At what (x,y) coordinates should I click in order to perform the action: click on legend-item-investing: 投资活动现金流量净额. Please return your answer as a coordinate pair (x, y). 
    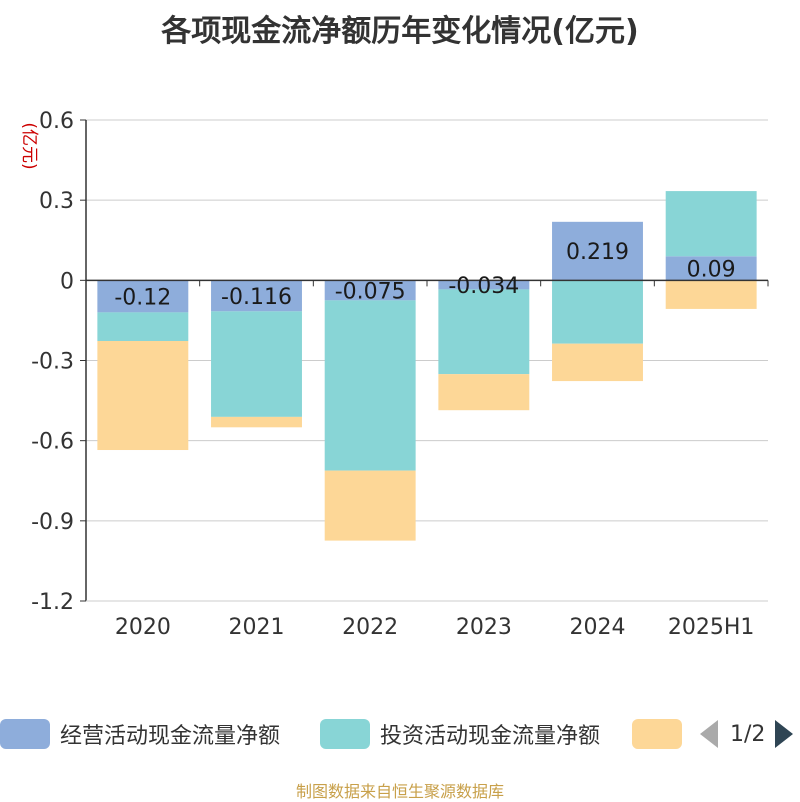
    Looking at the image, I should click on (460, 734).